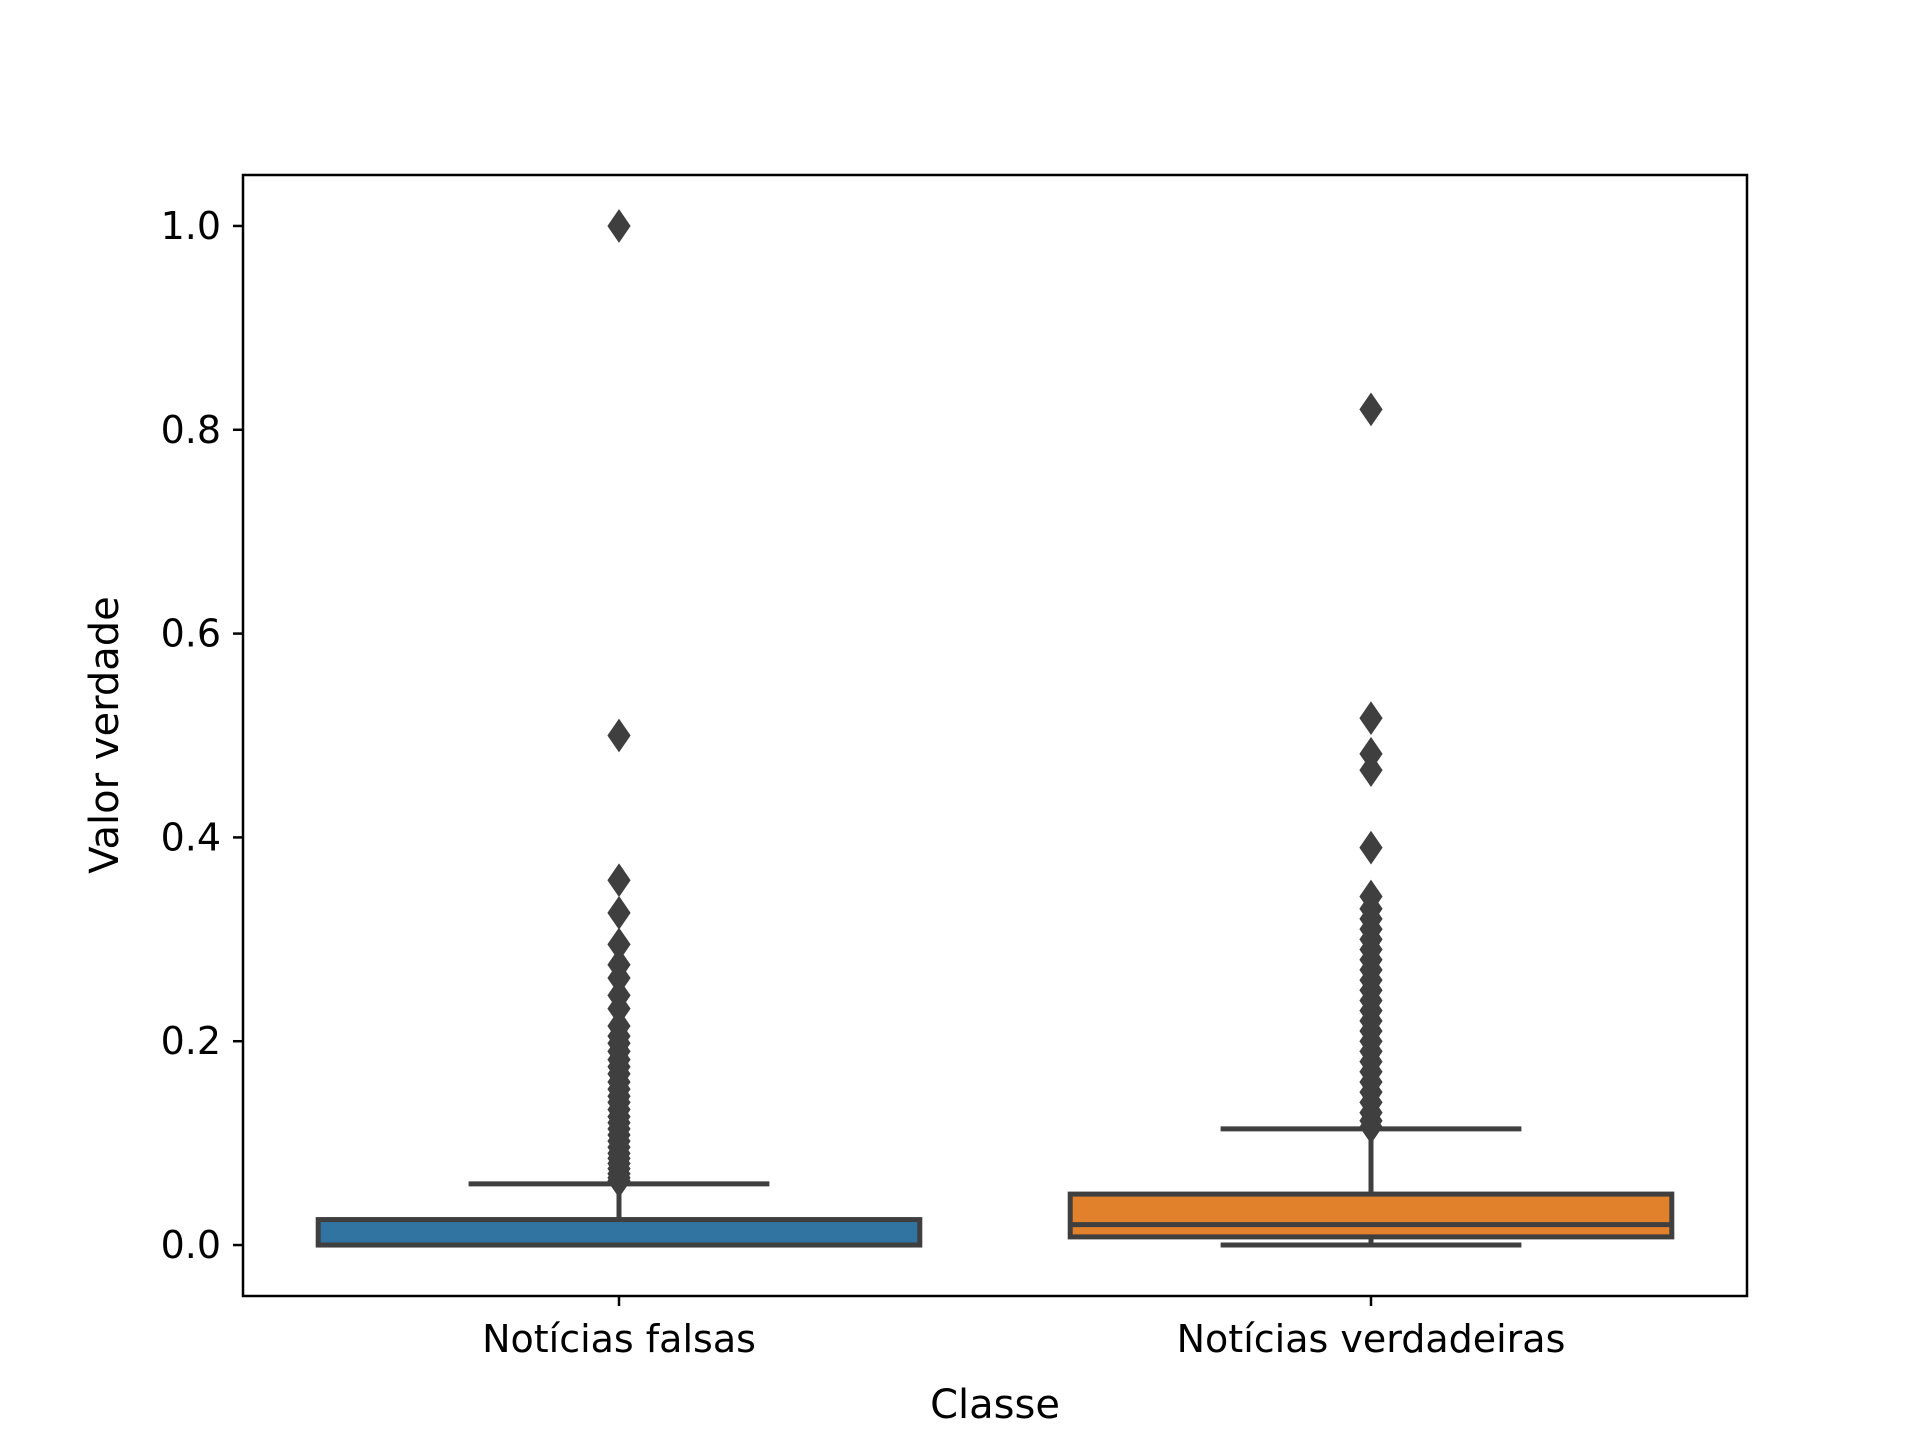  What do you see at coordinates (1371, 1339) in the screenshot?
I see `x-tick-label: Notícias verdadeiras` at bounding box center [1371, 1339].